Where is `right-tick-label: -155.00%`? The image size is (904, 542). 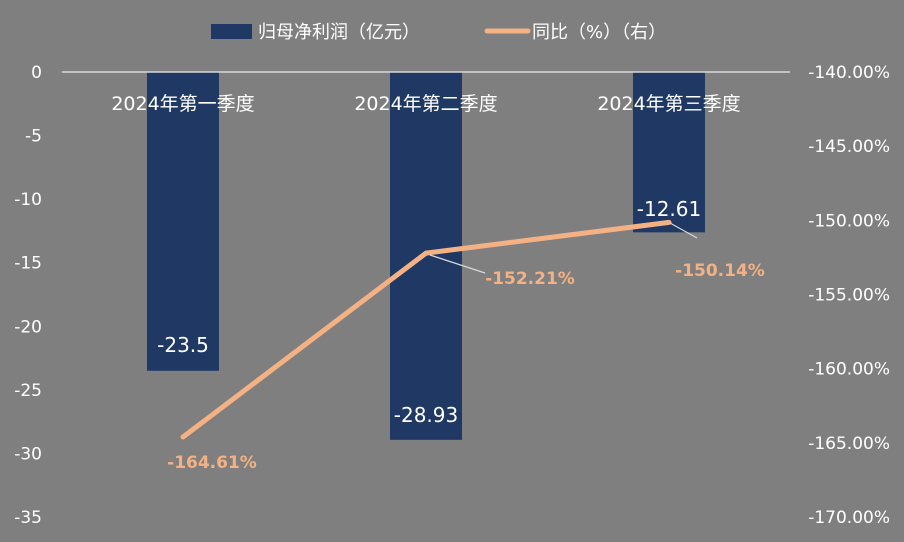 right-tick-label: -155.00% is located at coordinates (849, 296).